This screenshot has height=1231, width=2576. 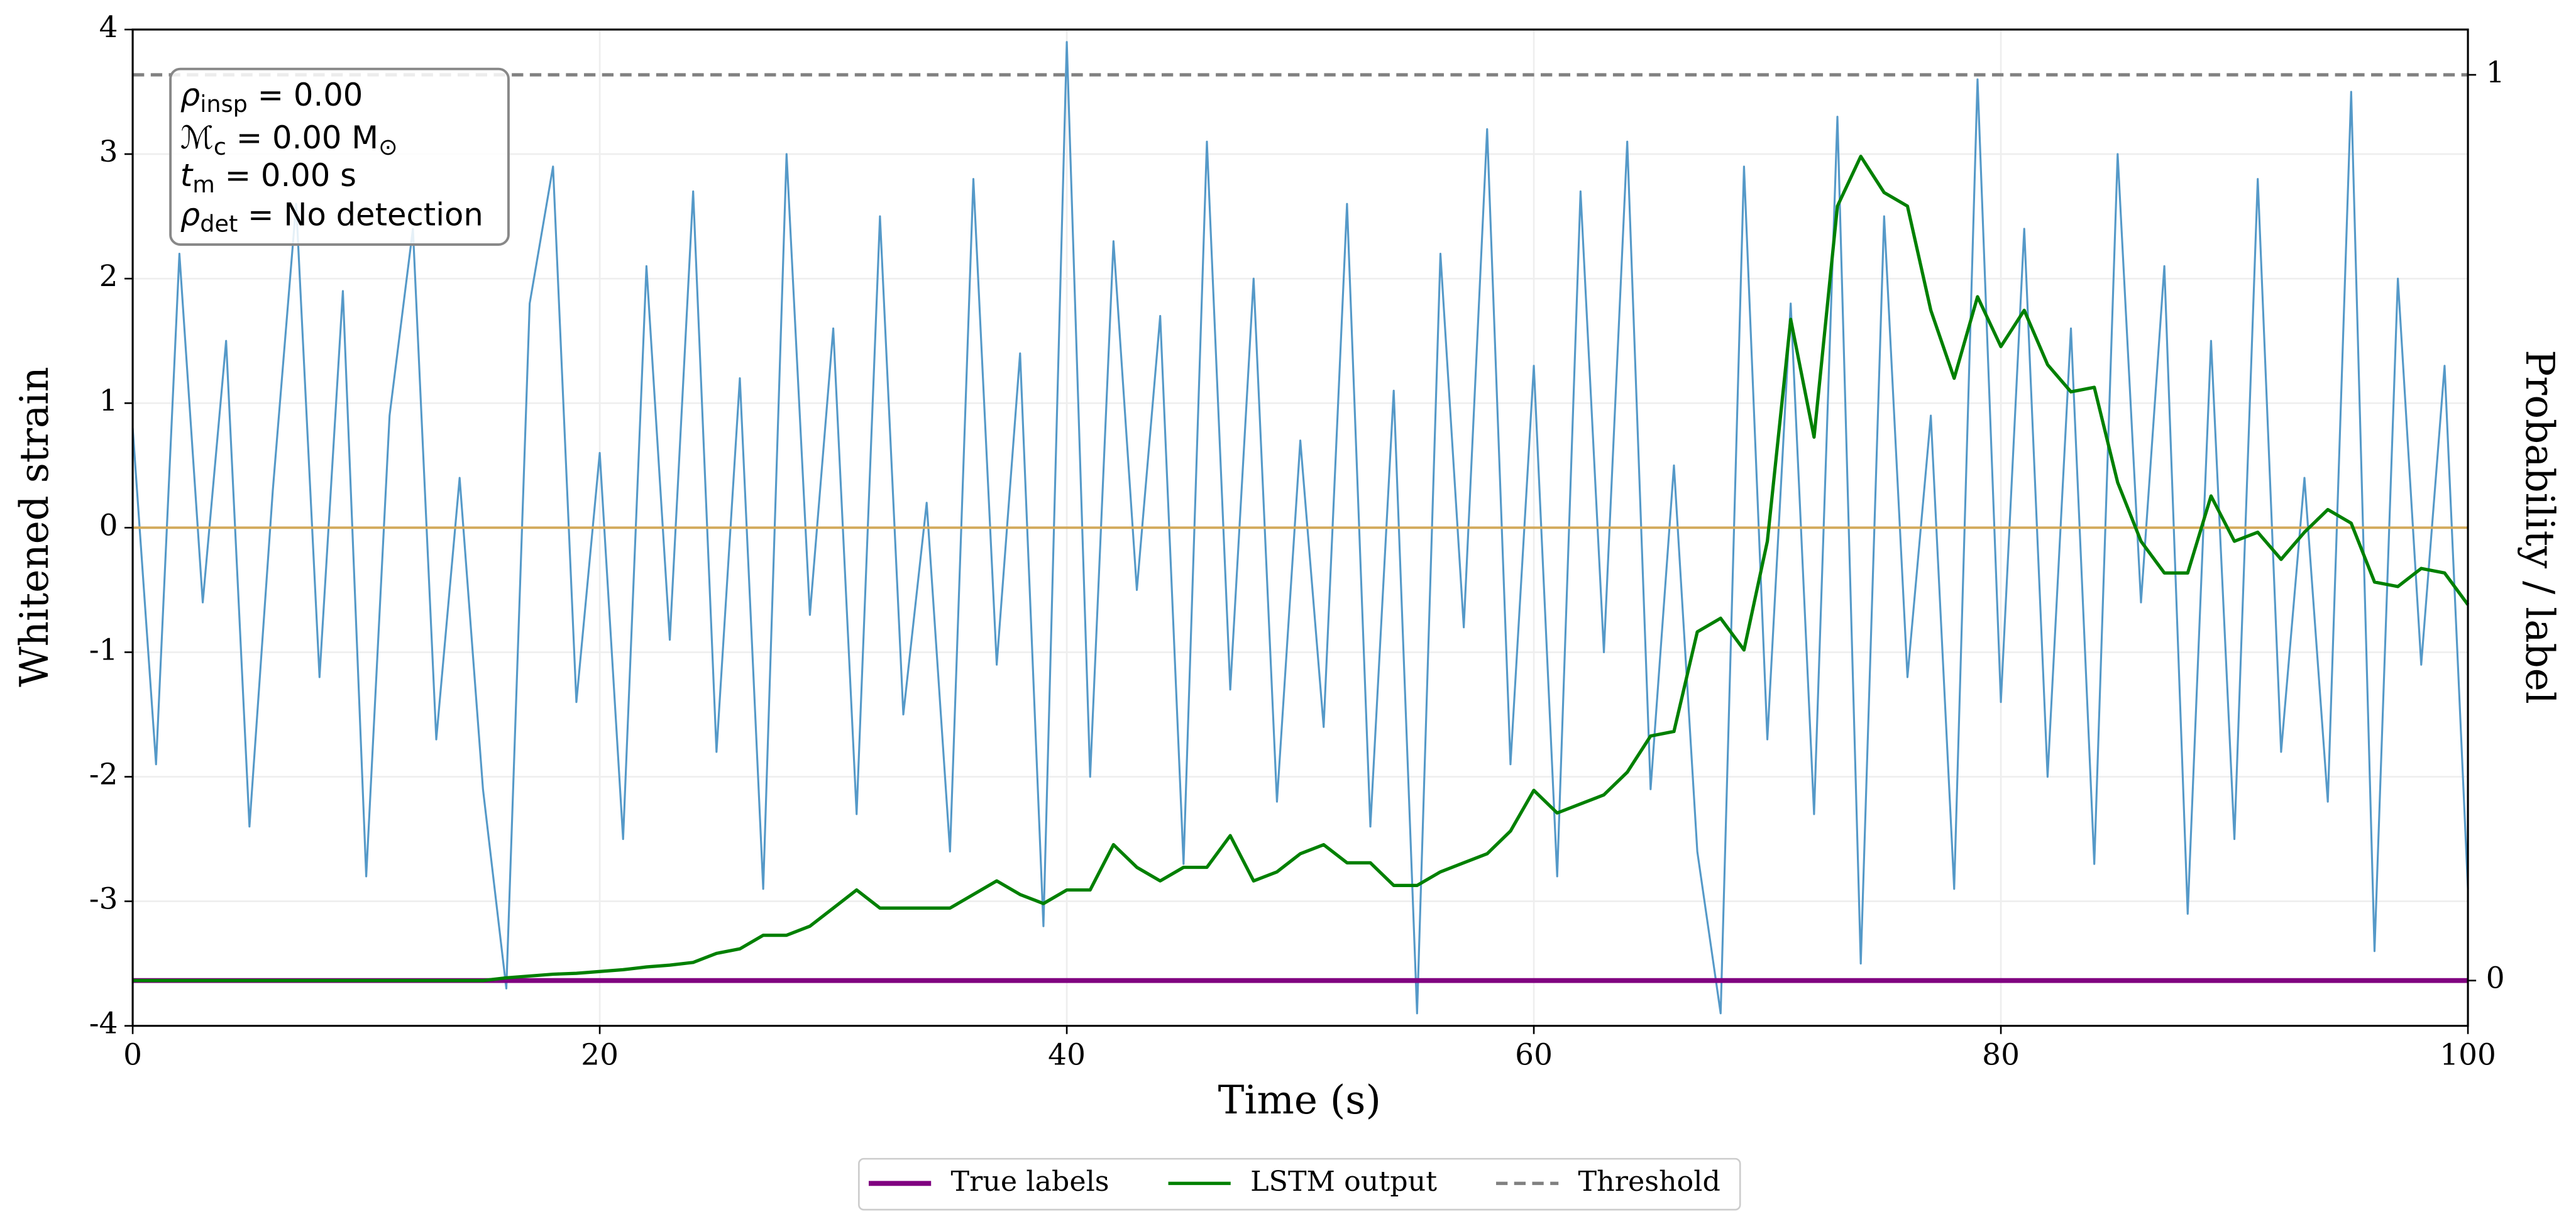 I want to click on annotation-part: = No detection, so click(x=361, y=215).